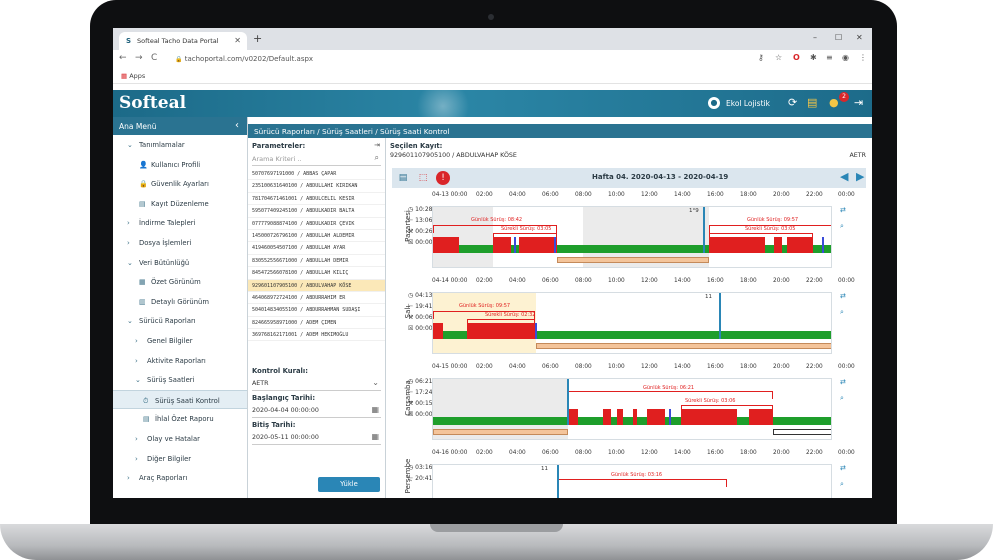  Describe the element at coordinates (491, 17) in the screenshot. I see `webcam-icon` at that location.